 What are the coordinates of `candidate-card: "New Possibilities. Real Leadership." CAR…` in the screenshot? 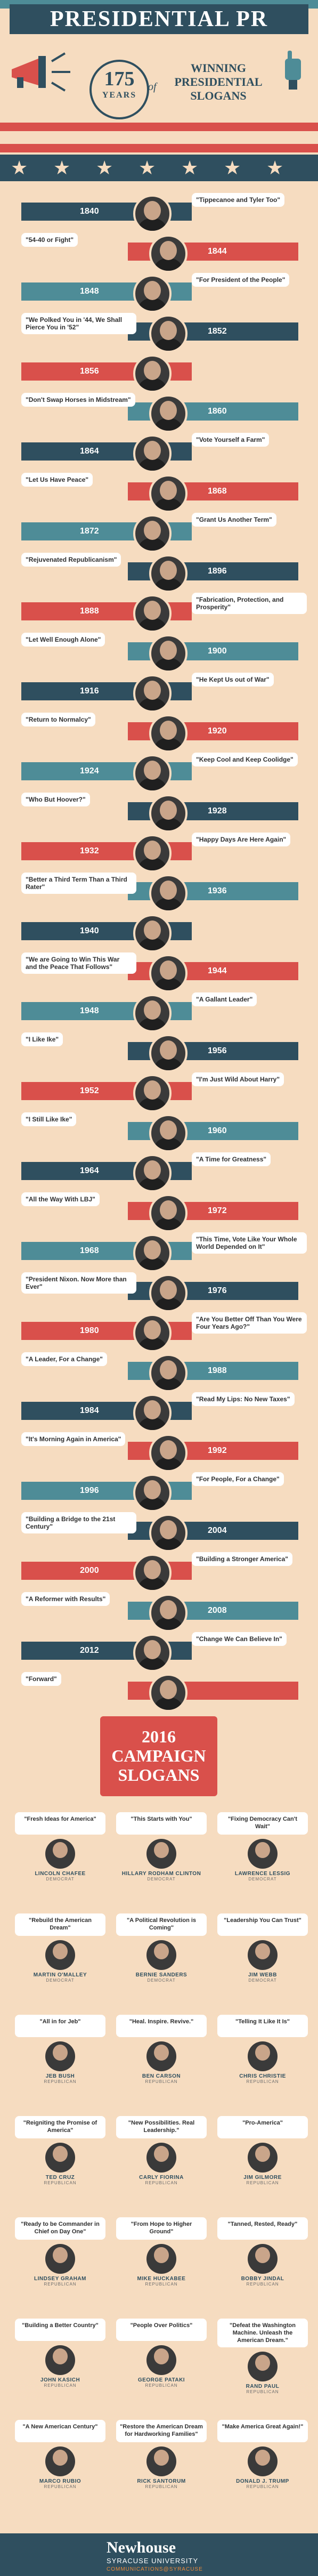 It's located at (161, 2151).